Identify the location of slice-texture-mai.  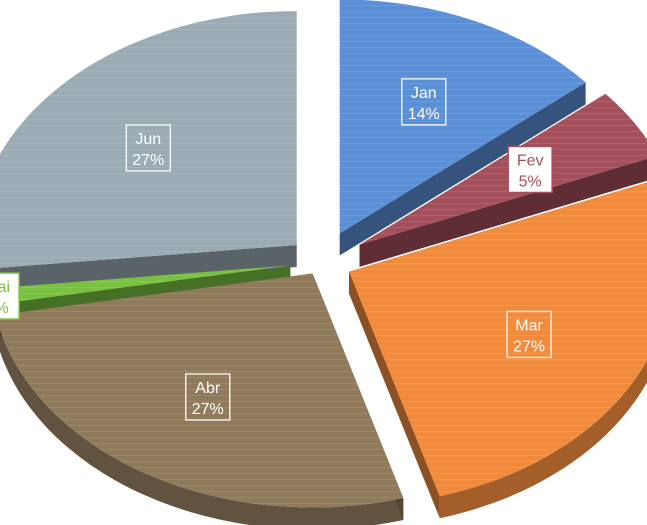
(145, 284).